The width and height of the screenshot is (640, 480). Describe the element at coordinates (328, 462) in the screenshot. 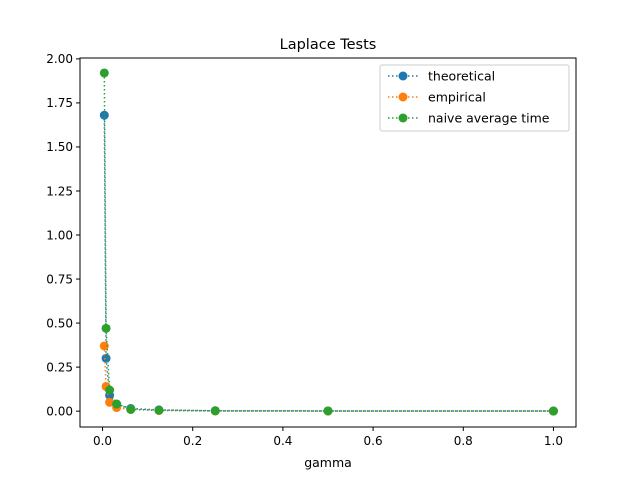

I see `x-axis-label: gamma` at that location.